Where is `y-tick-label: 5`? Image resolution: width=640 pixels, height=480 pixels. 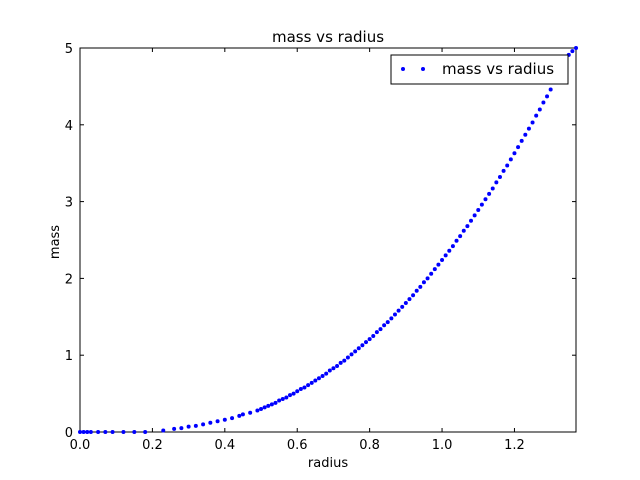
y-tick-label: 5 is located at coordinates (69, 49).